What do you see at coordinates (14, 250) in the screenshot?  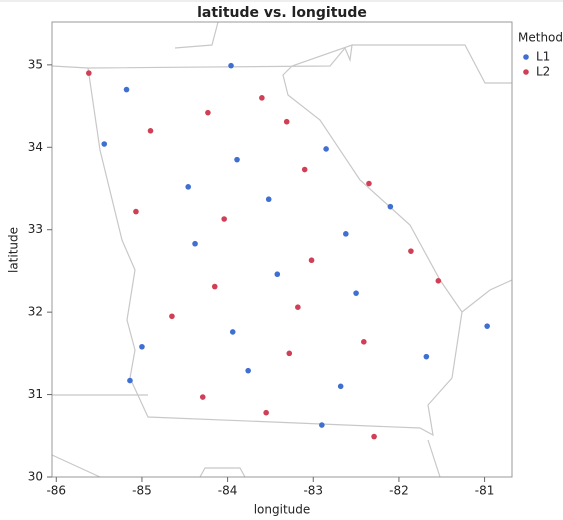 I see `y-axis-label: latitude` at bounding box center [14, 250].